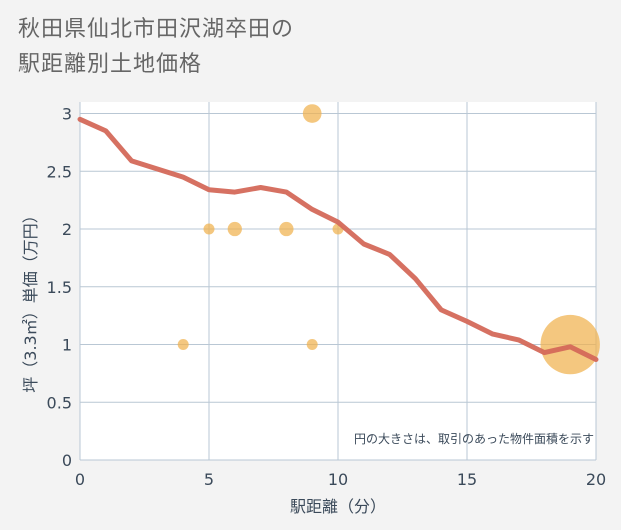  I want to click on x-tick-label-15: 15, so click(467, 479).